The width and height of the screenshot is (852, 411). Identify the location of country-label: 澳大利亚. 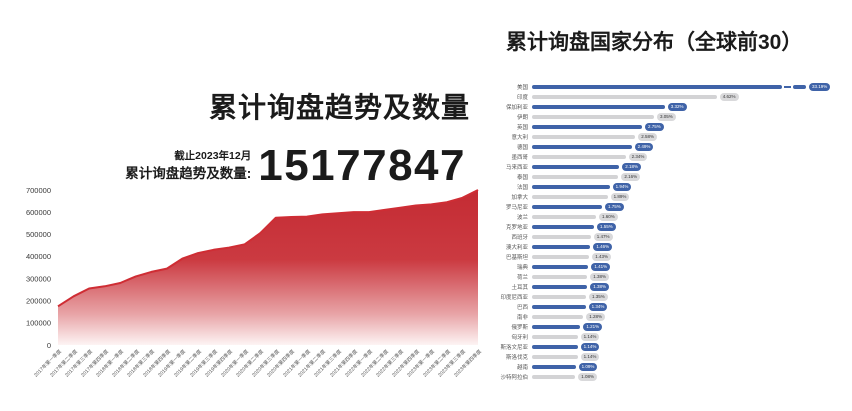
(516, 248).